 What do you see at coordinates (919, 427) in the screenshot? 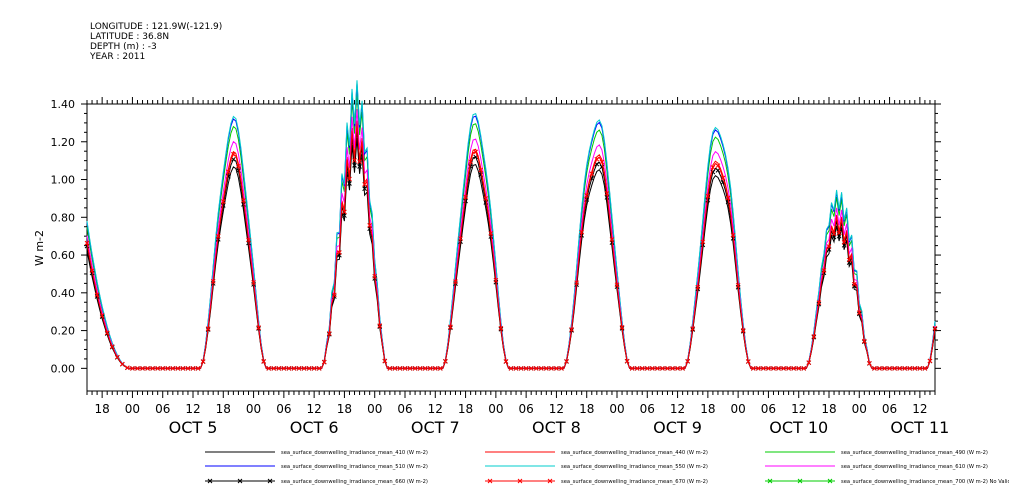
I see `x-day-label: OCT 11` at bounding box center [919, 427].